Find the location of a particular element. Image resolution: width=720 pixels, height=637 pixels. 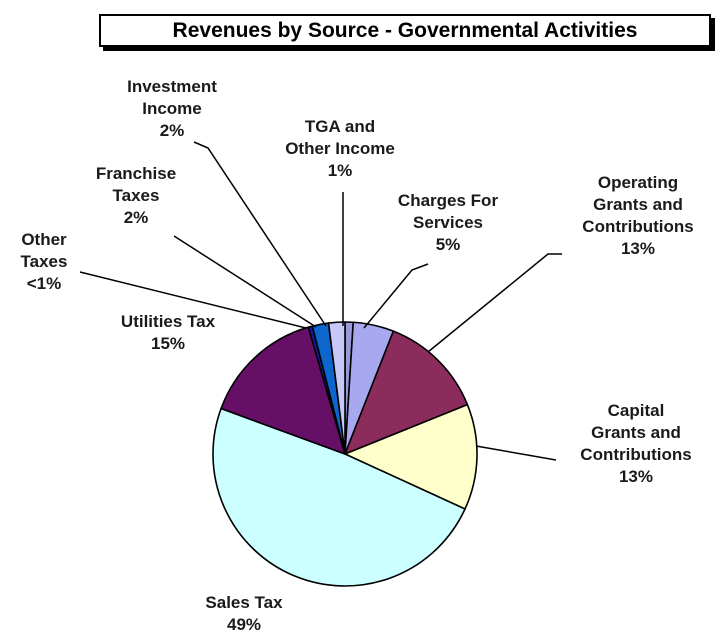

pie-slice-utilities is located at coordinates (283, 390).